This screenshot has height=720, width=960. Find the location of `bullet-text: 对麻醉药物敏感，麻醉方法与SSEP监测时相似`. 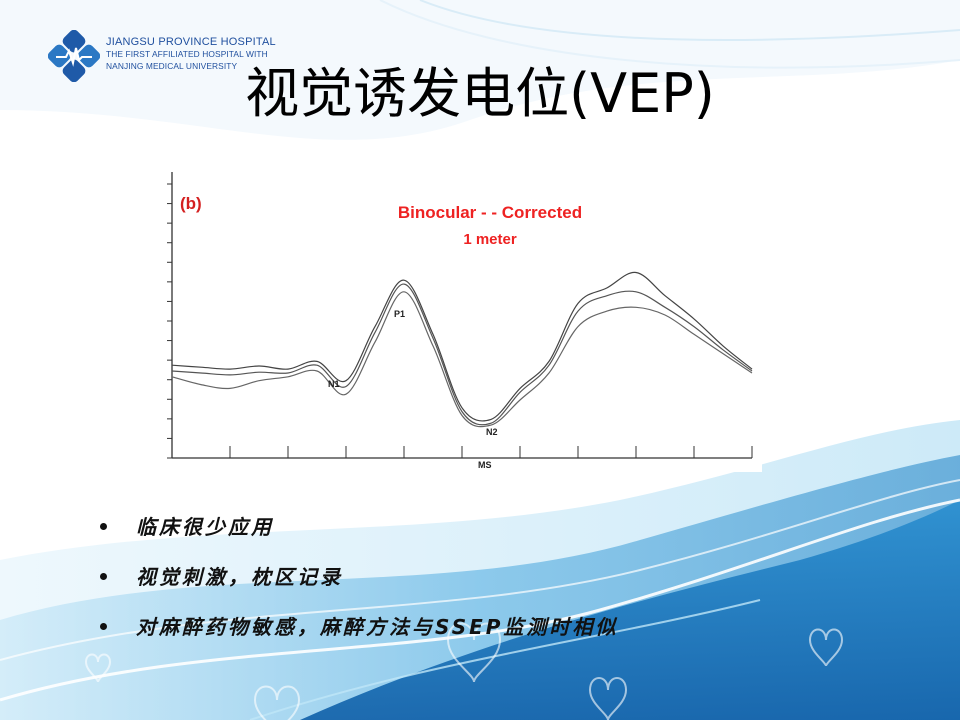

bullet-text: 对麻醉药物敏感，麻醉方法与SSEP监测时相似 is located at coordinates (377, 627).